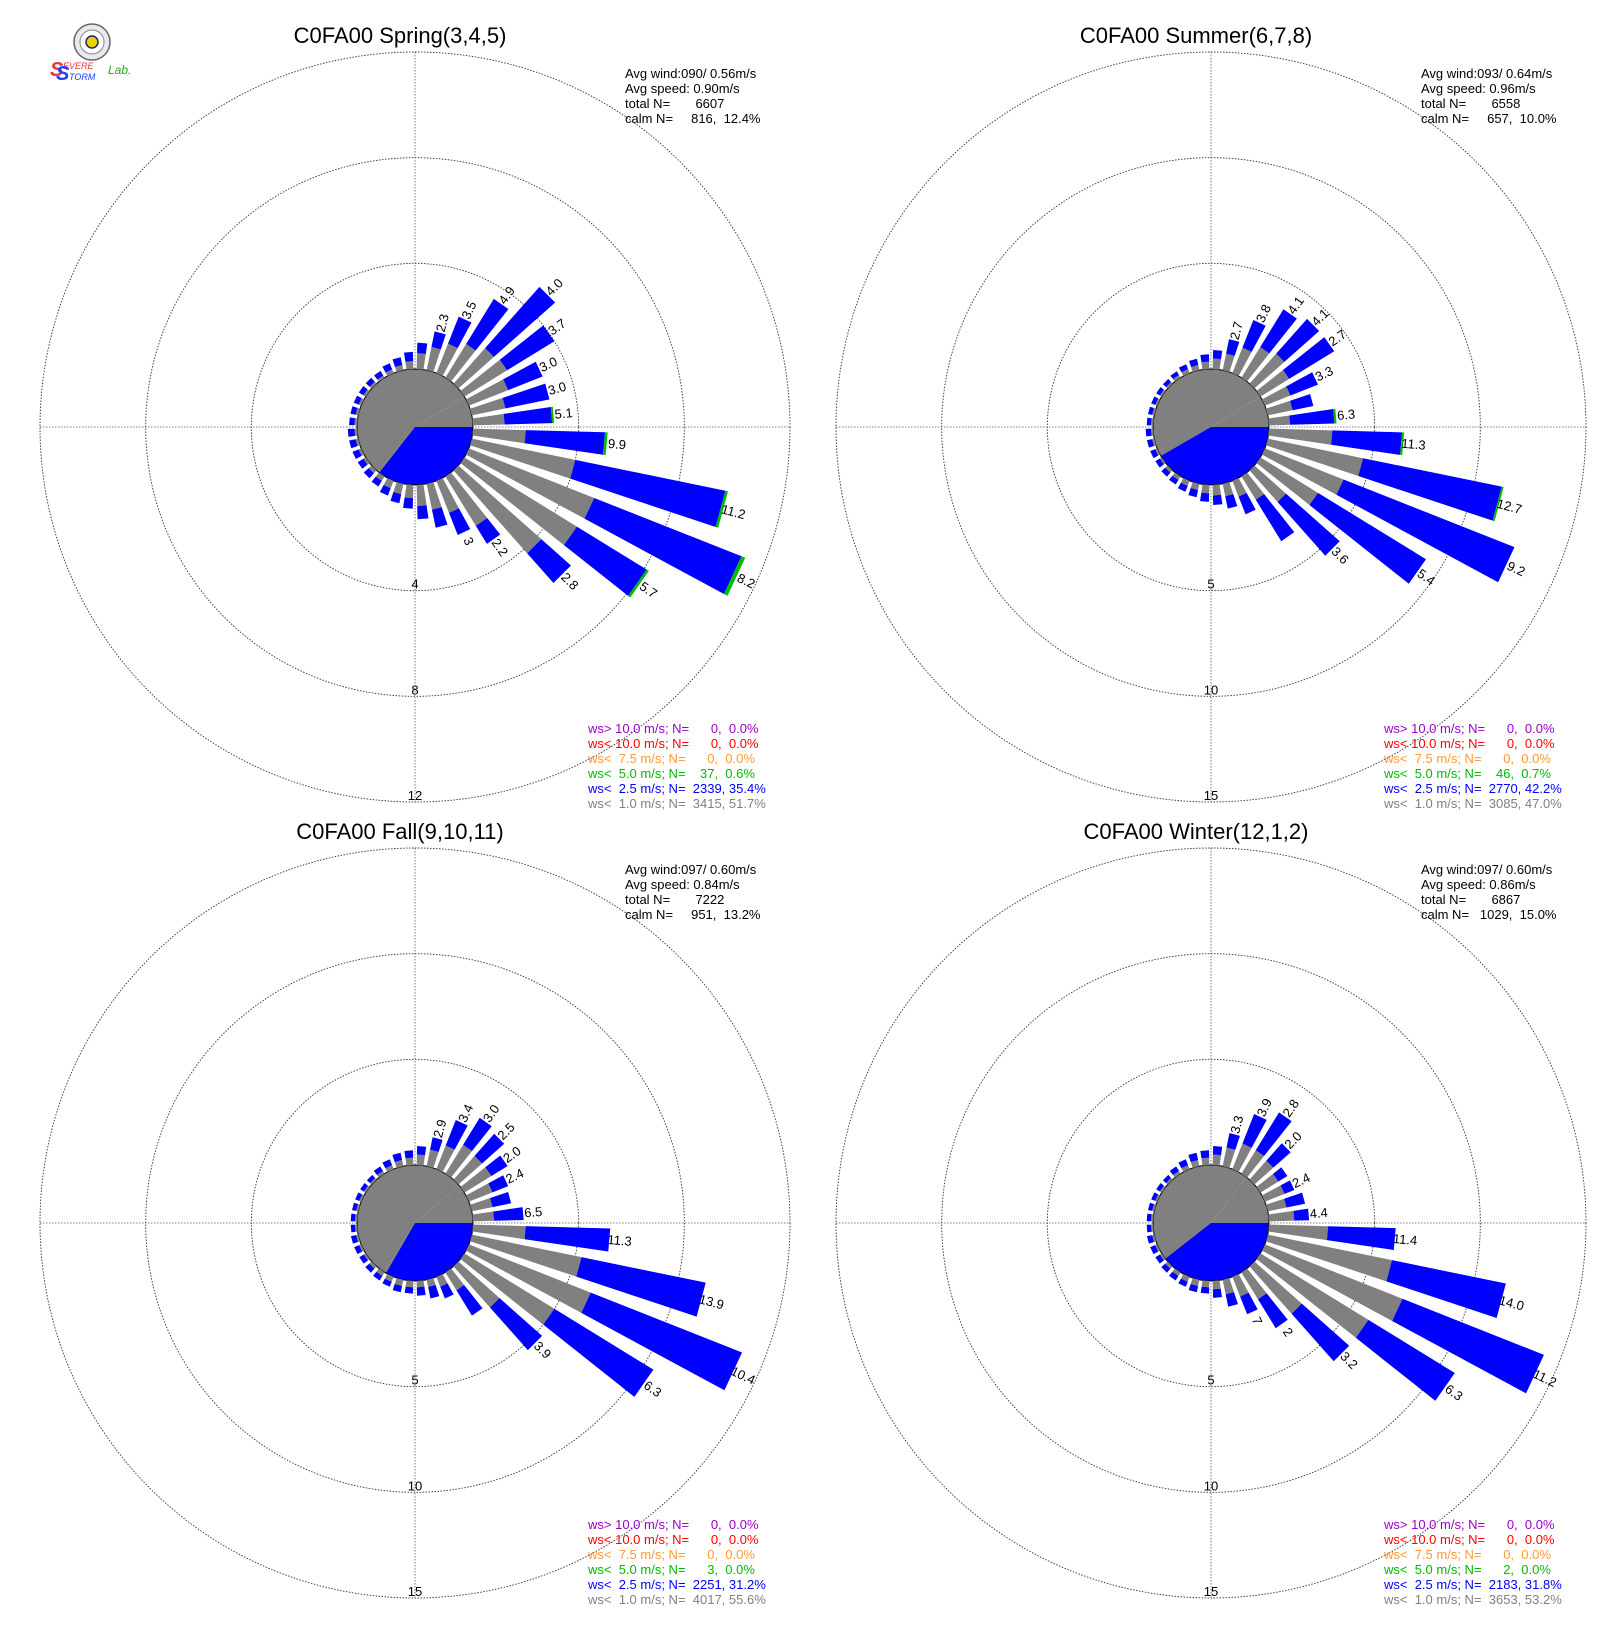 The image size is (1620, 1645). What do you see at coordinates (442, 322) in the screenshot?
I see `bar-value-label: 2.3` at bounding box center [442, 322].